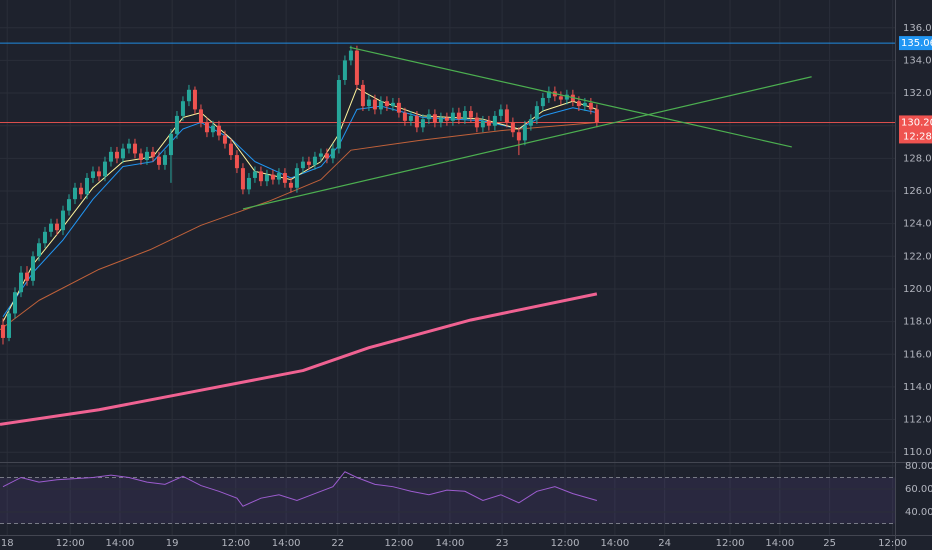  Describe the element at coordinates (917, 93) in the screenshot. I see `y-tick-label: 132.00` at that location.